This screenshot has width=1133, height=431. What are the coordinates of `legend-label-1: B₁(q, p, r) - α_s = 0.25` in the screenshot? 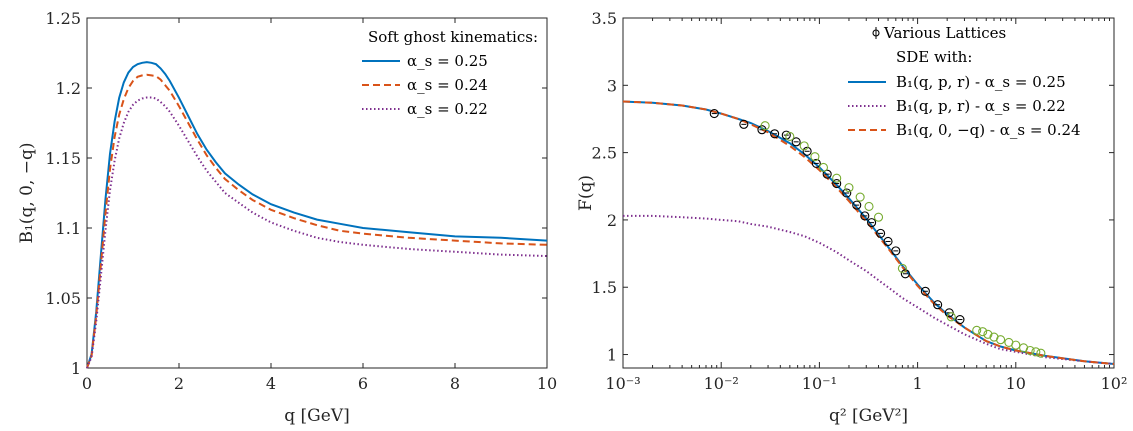 It's located at (981, 82).